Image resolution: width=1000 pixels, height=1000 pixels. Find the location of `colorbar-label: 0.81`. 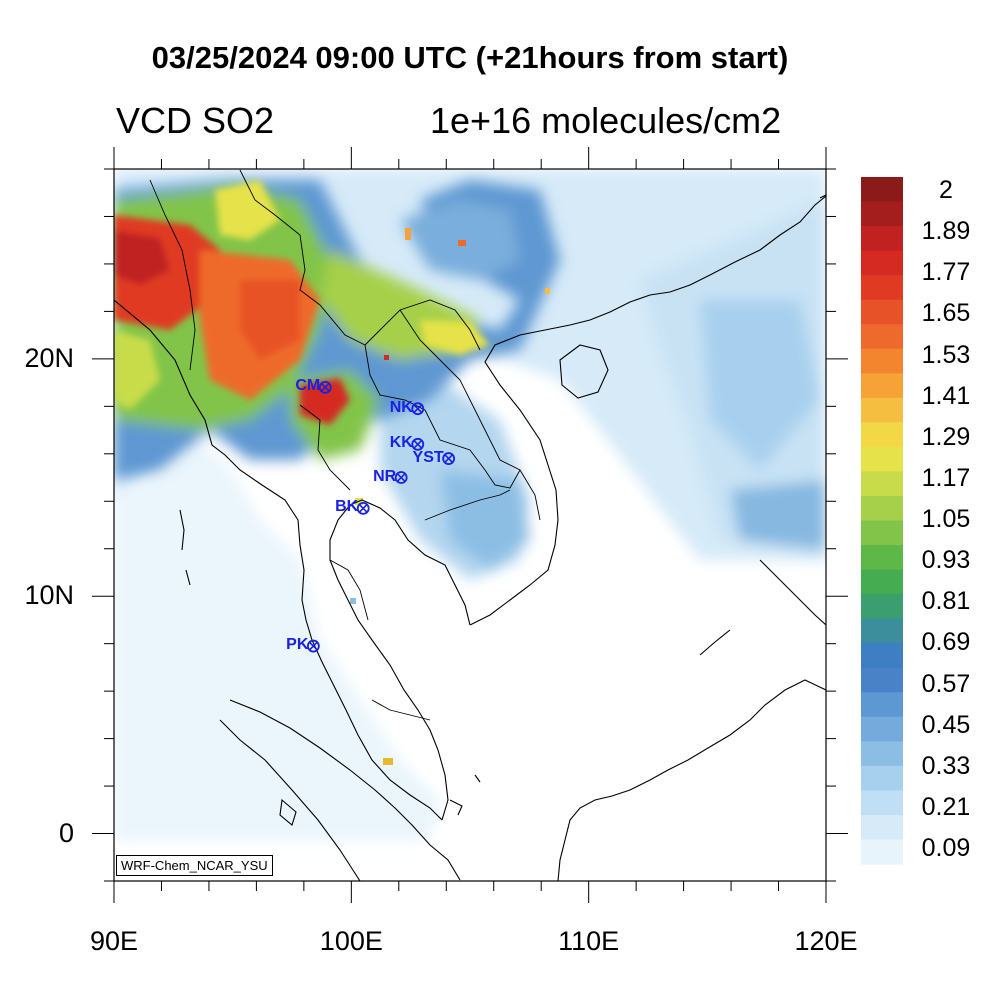

colorbar-label: 0.81 is located at coordinates (946, 601).